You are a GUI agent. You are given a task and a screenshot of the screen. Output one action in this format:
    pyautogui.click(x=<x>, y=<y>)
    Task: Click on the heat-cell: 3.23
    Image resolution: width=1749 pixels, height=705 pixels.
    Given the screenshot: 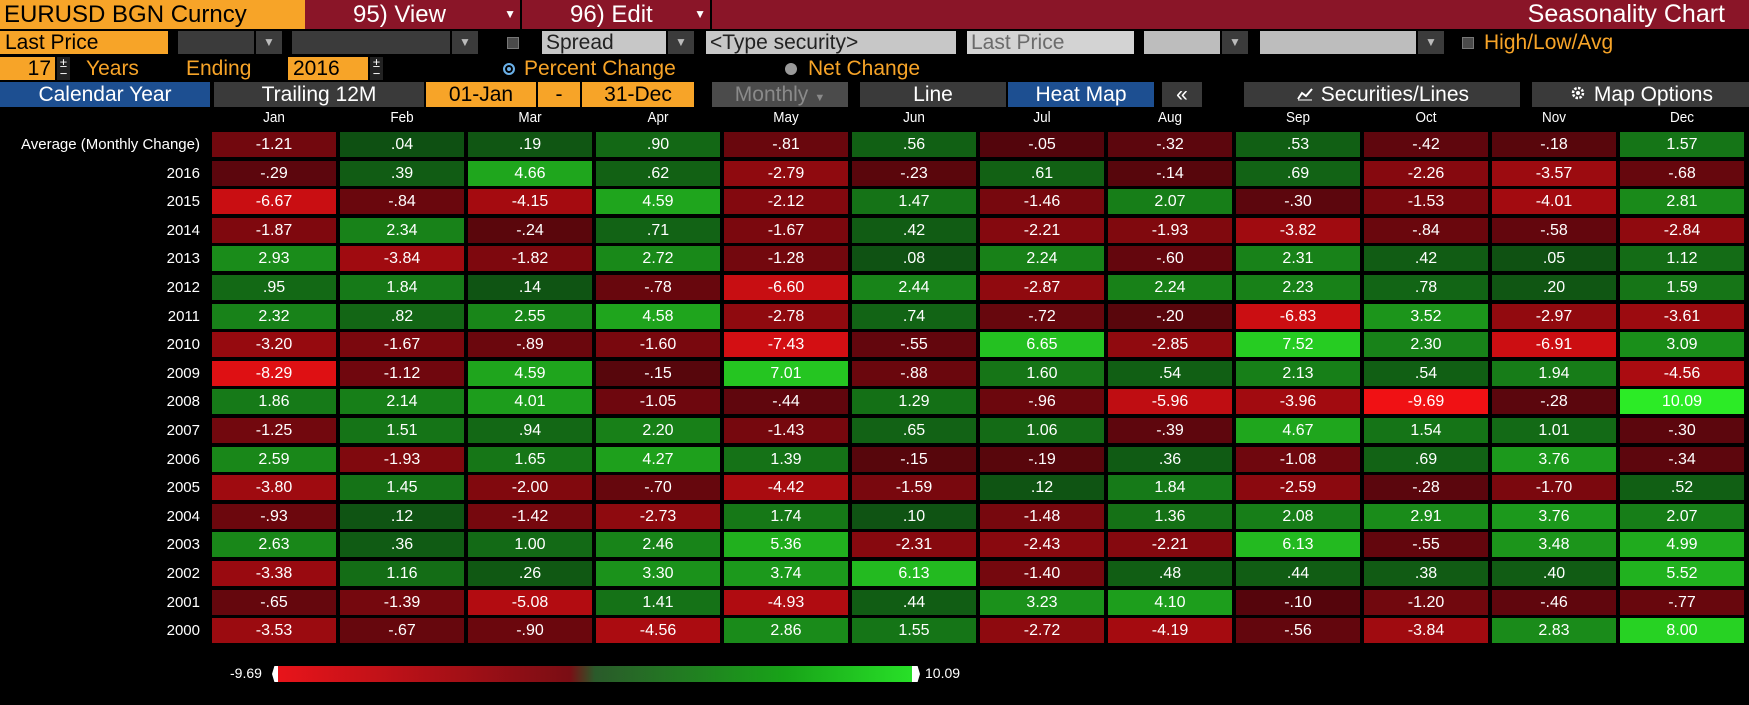 What is the action you would take?
    pyautogui.click(x=1042, y=602)
    